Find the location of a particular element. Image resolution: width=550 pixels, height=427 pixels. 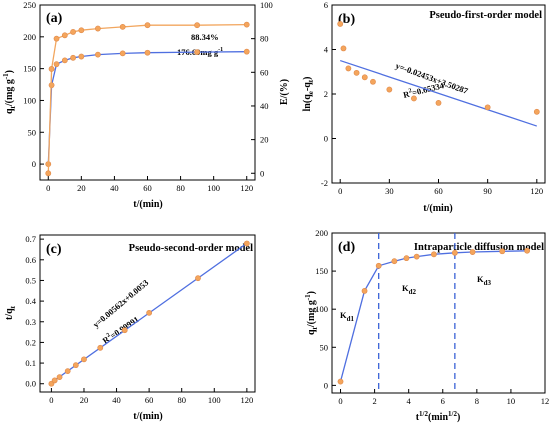

panel-a-xlabel: t/(min) is located at coordinates (147, 204).